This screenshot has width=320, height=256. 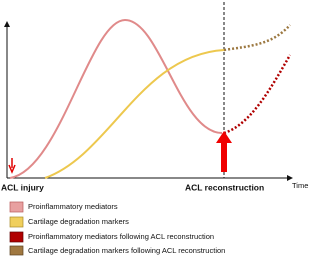 I want to click on injury-label: ACL injury, so click(x=22, y=187).